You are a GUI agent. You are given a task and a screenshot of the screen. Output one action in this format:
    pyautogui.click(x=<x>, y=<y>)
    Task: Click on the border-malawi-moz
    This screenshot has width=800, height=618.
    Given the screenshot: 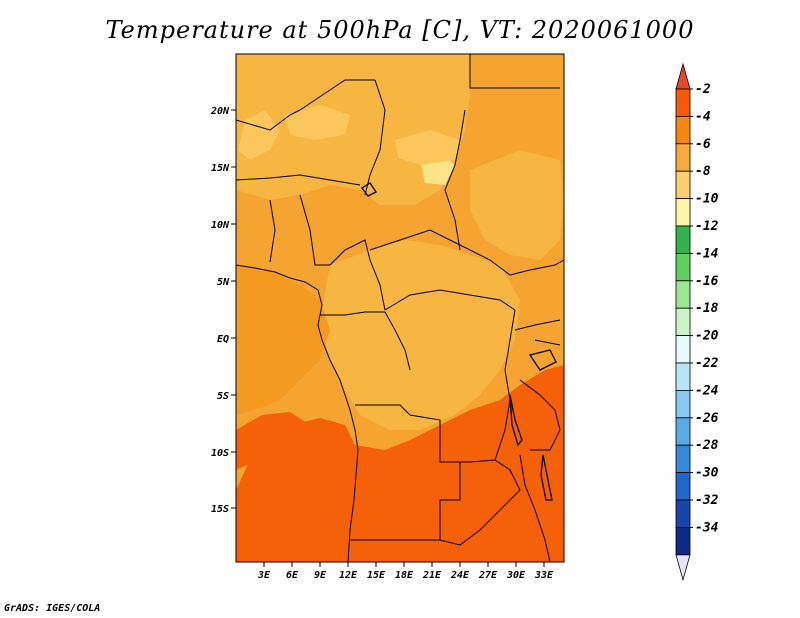 What is the action you would take?
    pyautogui.click(x=535, y=508)
    